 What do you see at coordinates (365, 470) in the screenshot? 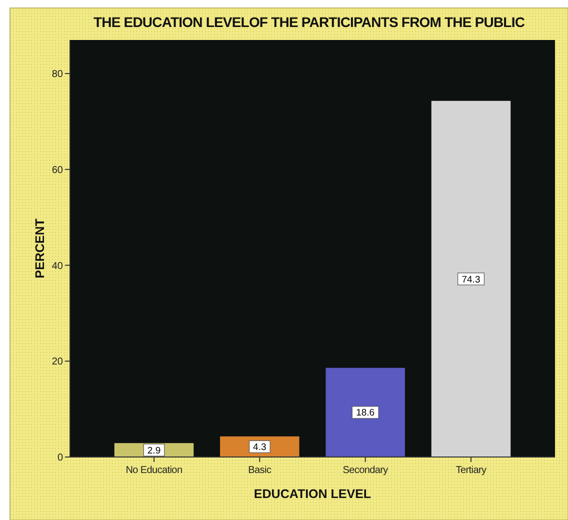
I see `x-tick-label: Secondary` at bounding box center [365, 470].